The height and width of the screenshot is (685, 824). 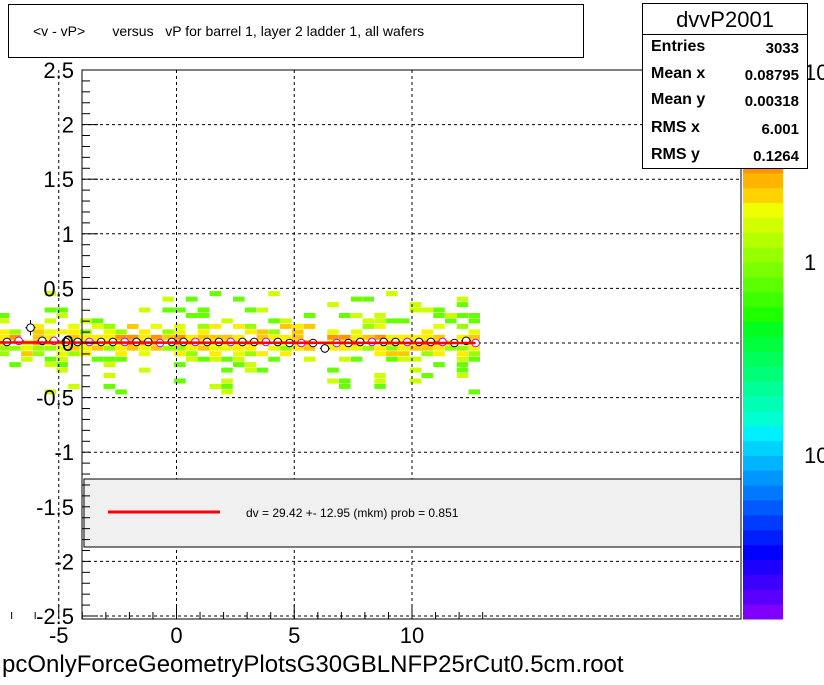 I want to click on fit-legend-box: dv = 29.42 +- 12.95 (mkm) prob = 0.851, so click(x=412, y=513).